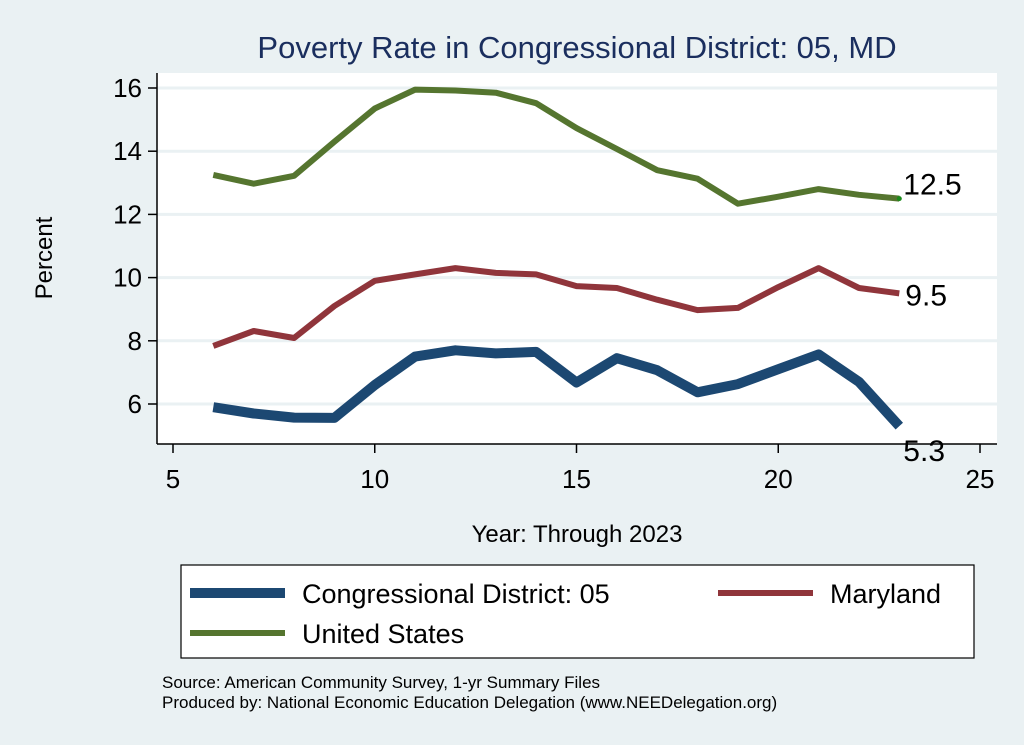  I want to click on y-tick-label-14: 14, so click(127, 151).